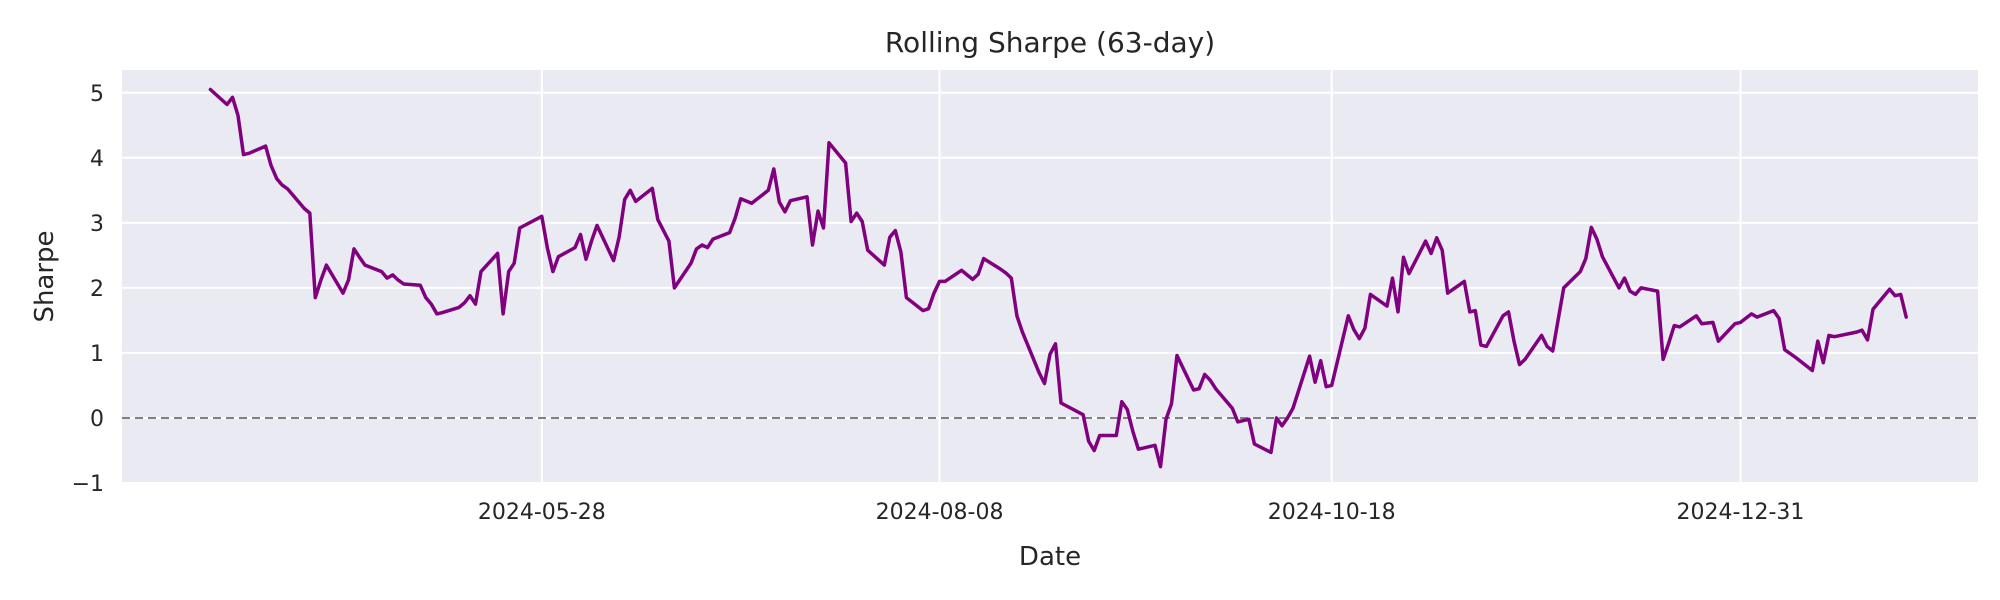  I want to click on y-tick-label: 4, so click(97, 159).